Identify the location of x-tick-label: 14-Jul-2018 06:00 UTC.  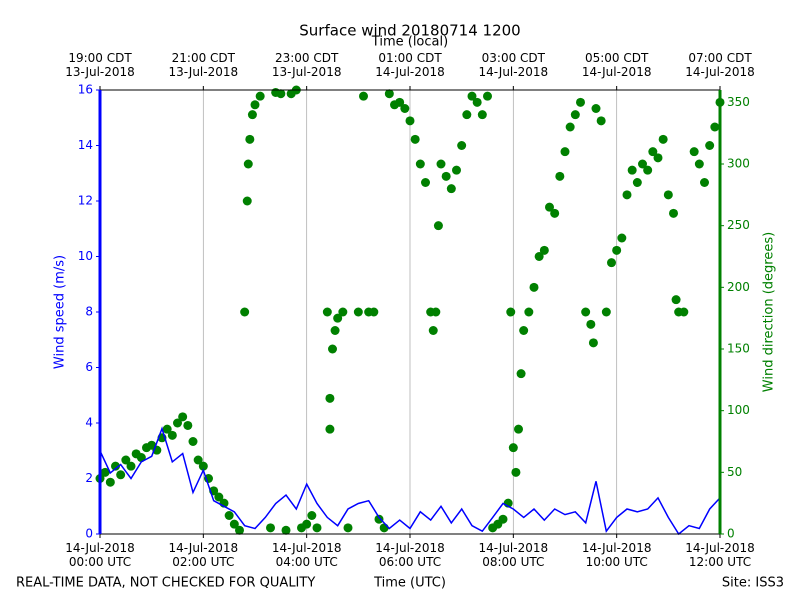
(410, 555).